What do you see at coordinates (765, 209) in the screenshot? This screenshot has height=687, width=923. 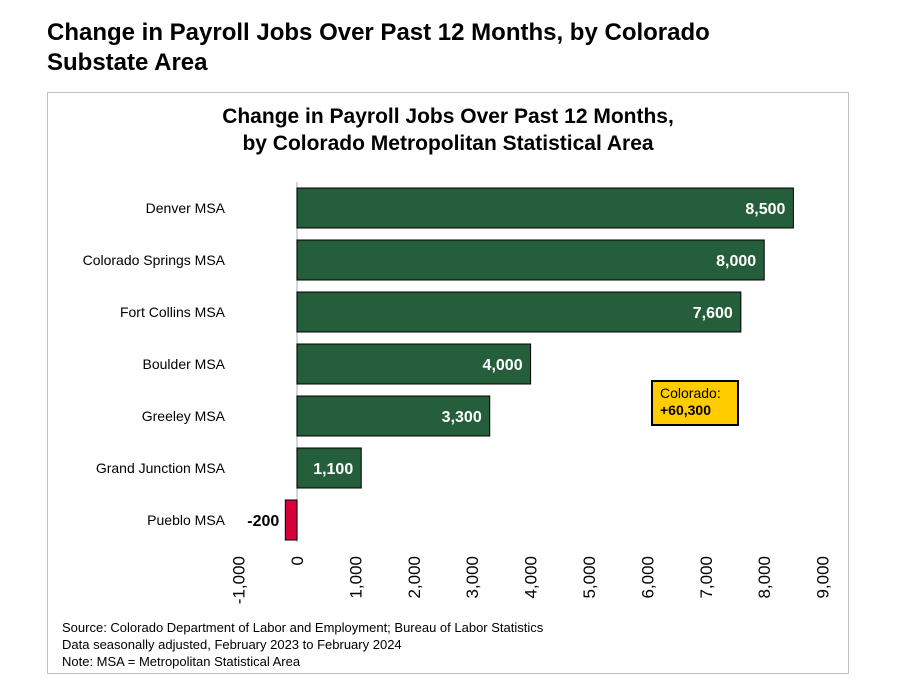 I see `data-label: 8,500` at bounding box center [765, 209].